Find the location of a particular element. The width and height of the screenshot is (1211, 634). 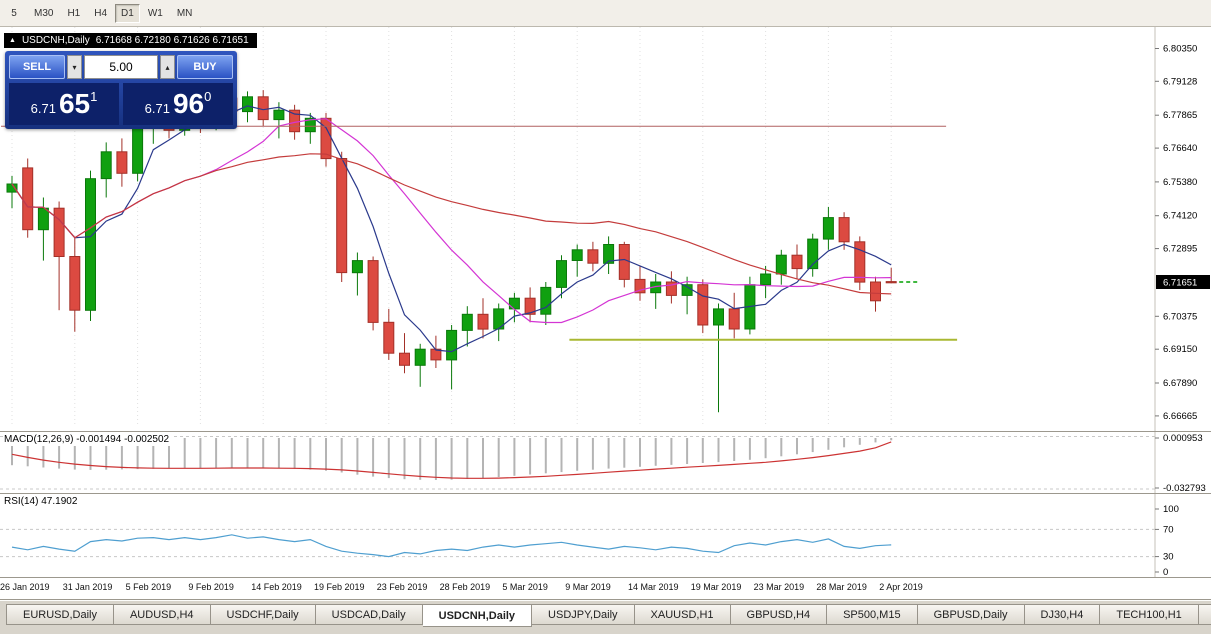

buy-price-superscript: 0 is located at coordinates (208, 96).